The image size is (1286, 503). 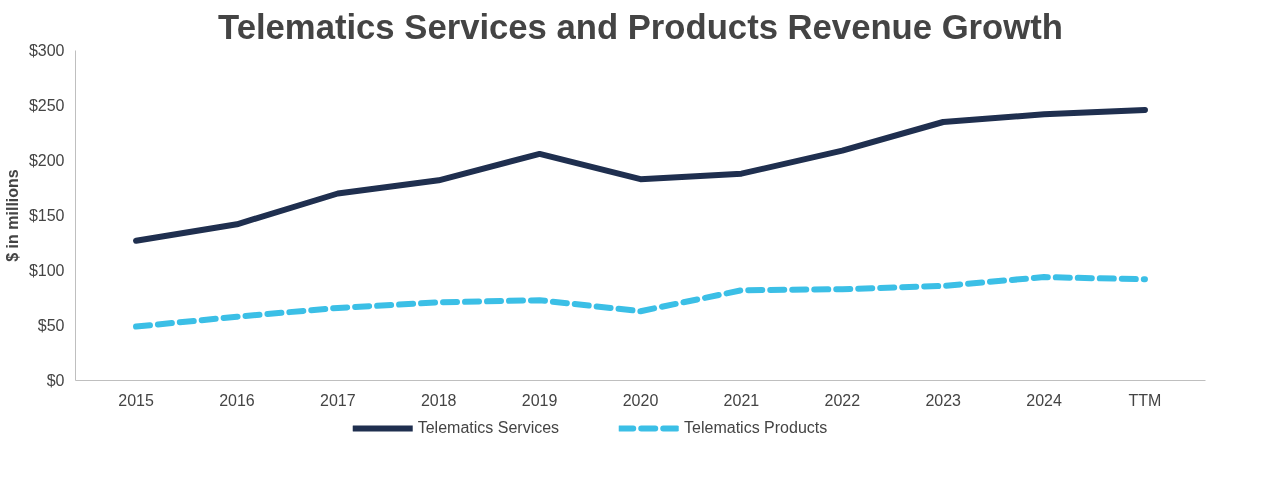 What do you see at coordinates (756, 428) in the screenshot?
I see `legend-label: Telematics Products` at bounding box center [756, 428].